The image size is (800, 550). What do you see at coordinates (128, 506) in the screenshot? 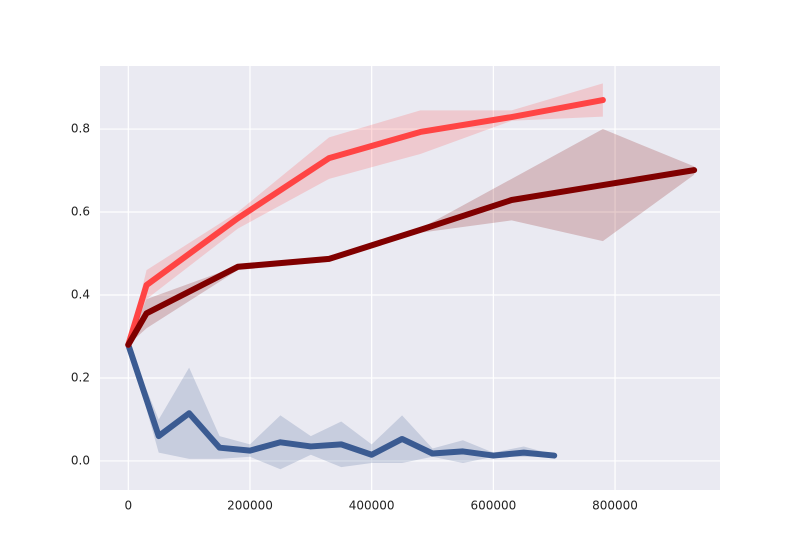
I see `x-tick-label: 0` at bounding box center [128, 506].